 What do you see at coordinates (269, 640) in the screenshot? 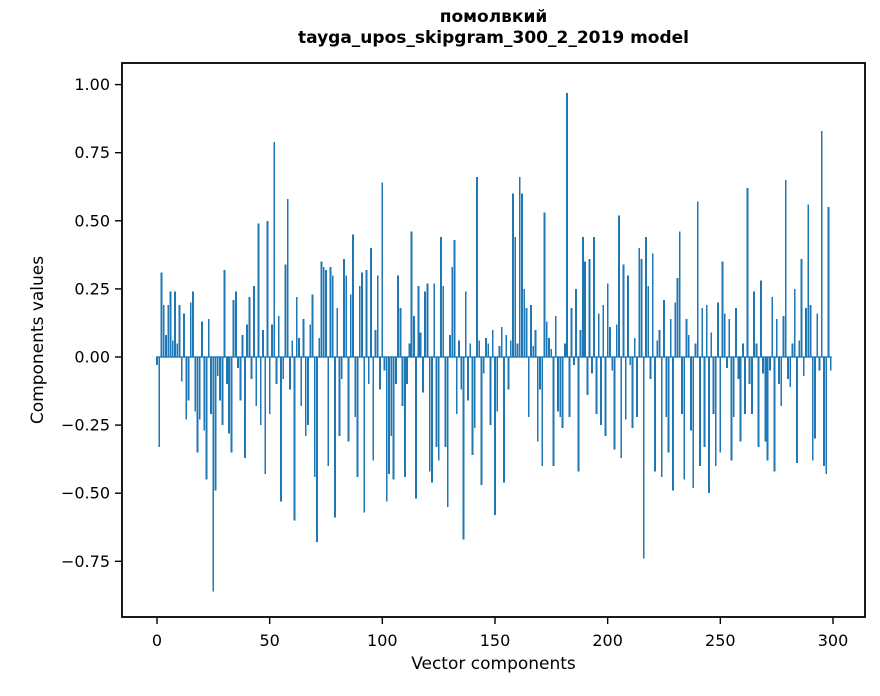
I see `x-tick-label: 50` at bounding box center [269, 640].